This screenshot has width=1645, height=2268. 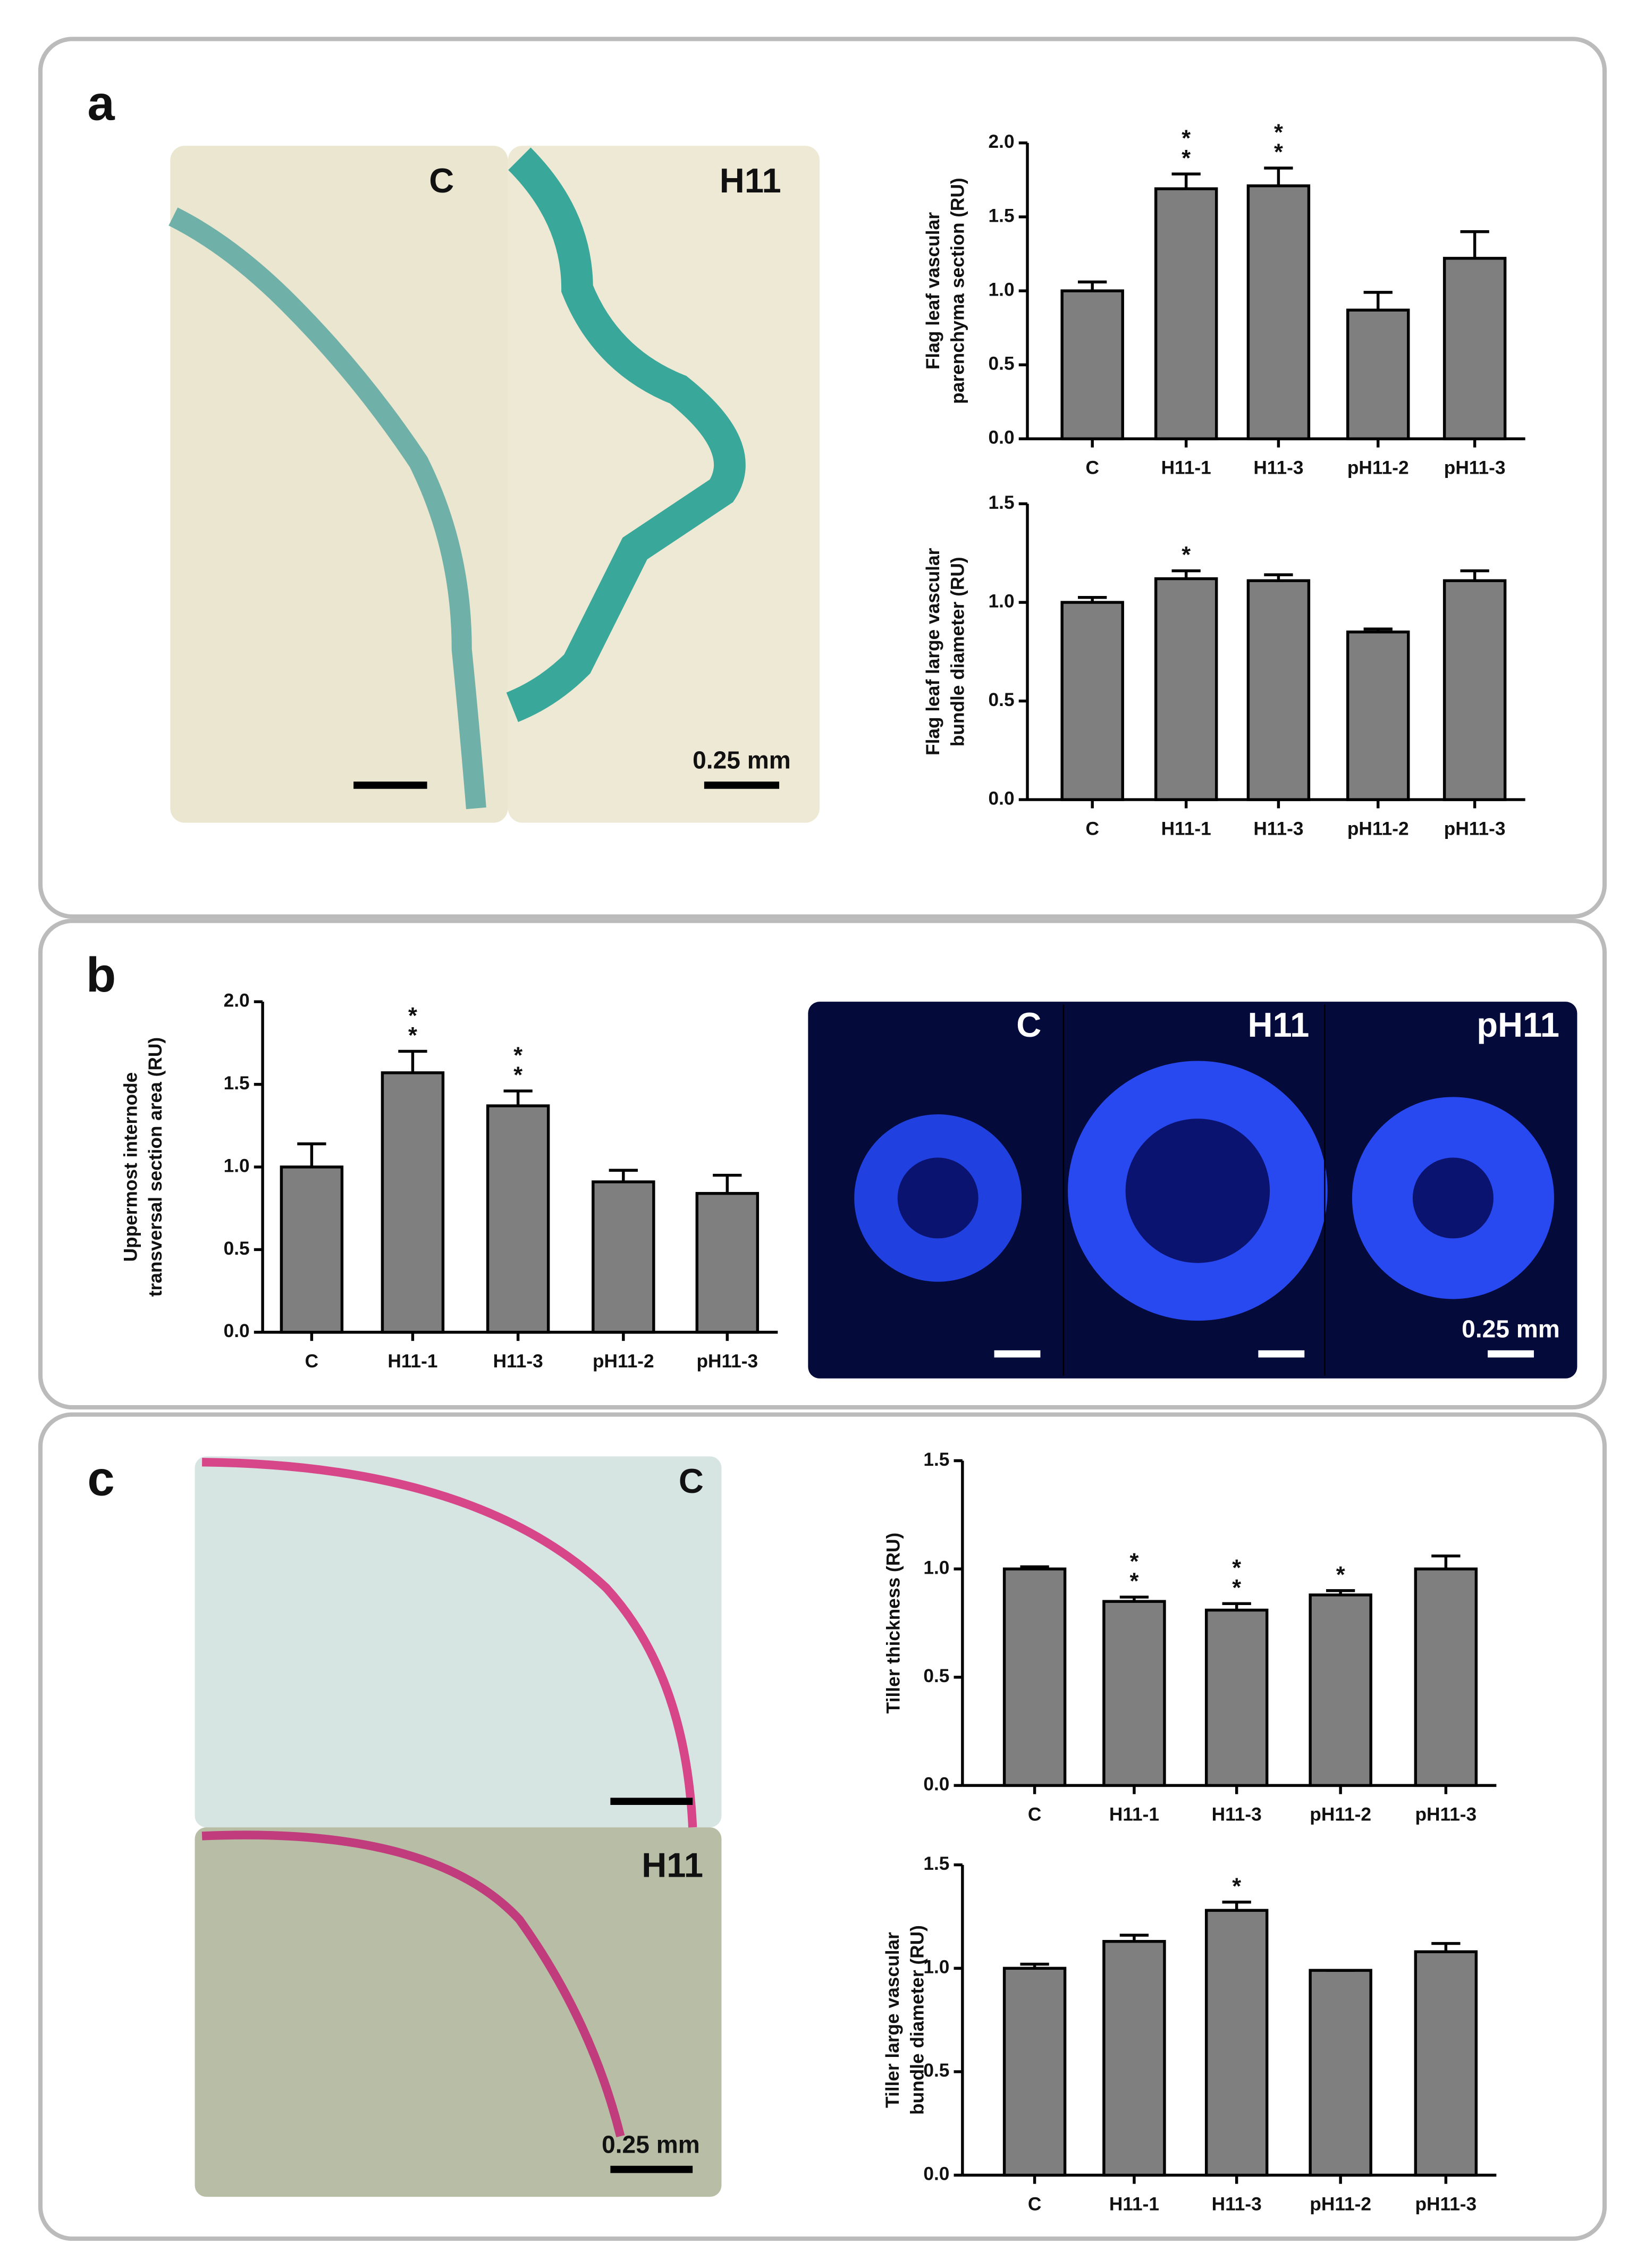 What do you see at coordinates (933, 290) in the screenshot?
I see `y-axis-label: Flag leaf vascular` at bounding box center [933, 290].